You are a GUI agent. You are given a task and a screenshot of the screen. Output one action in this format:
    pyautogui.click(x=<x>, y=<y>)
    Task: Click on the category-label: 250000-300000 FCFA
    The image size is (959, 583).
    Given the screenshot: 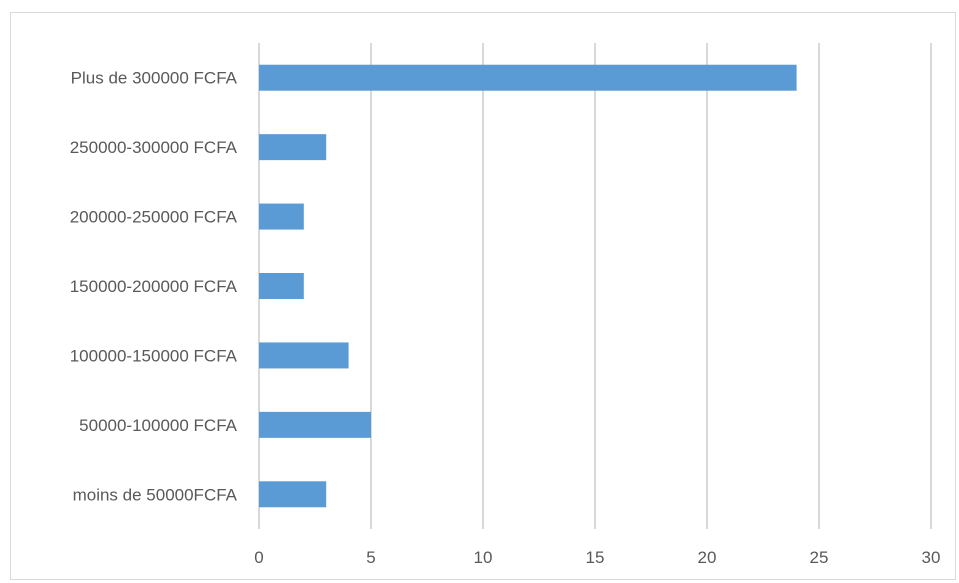 What is the action you would take?
    pyautogui.click(x=154, y=147)
    